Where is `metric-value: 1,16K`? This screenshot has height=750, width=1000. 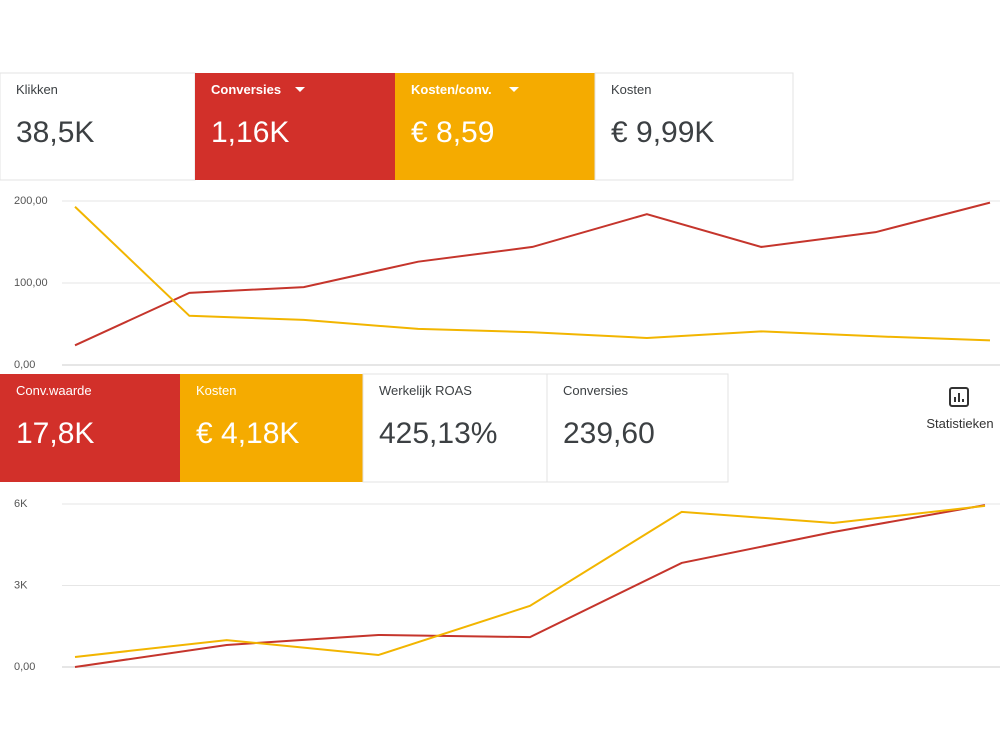
metric-value: 1,16K is located at coordinates (250, 132).